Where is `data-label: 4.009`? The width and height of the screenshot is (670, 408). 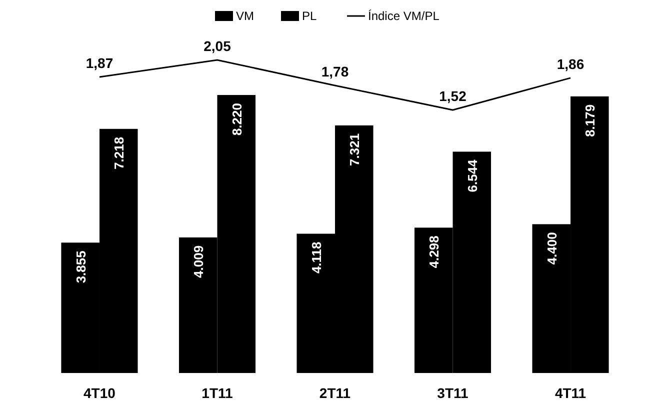
data-label: 4.009 is located at coordinates (198, 261).